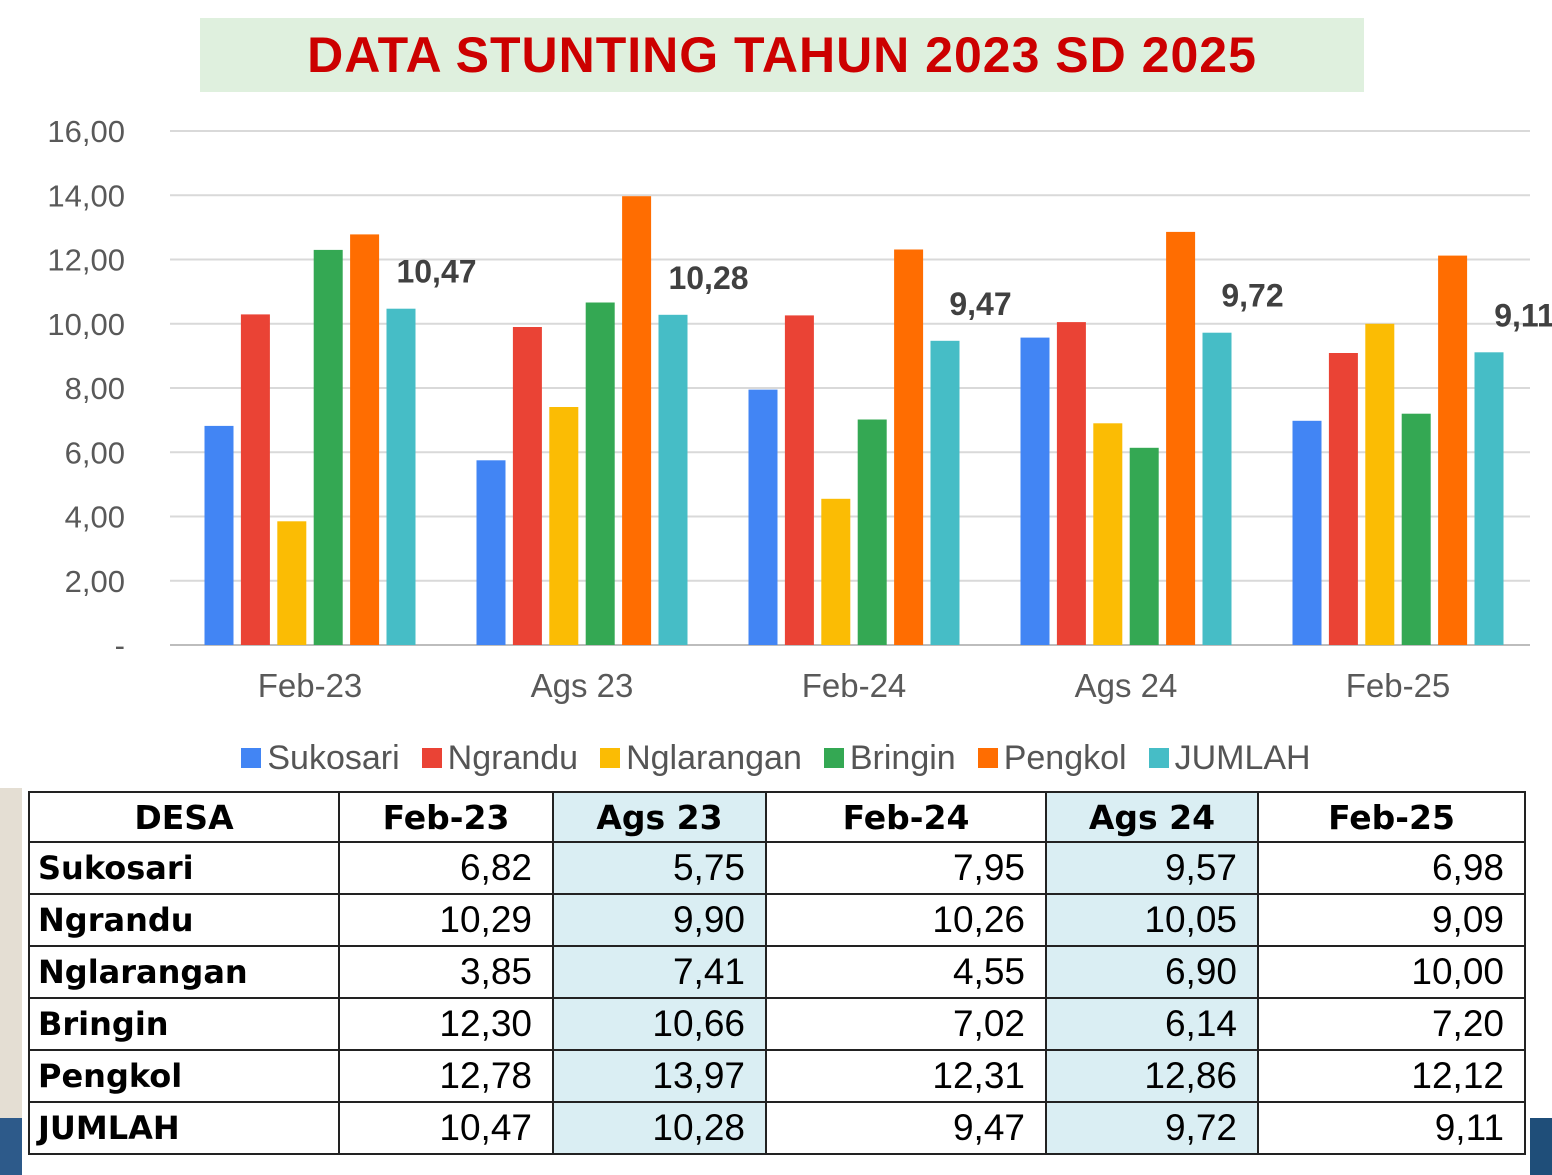 The width and height of the screenshot is (1552, 1175). I want to click on table-cell-value: 10,00, so click(1391, 972).